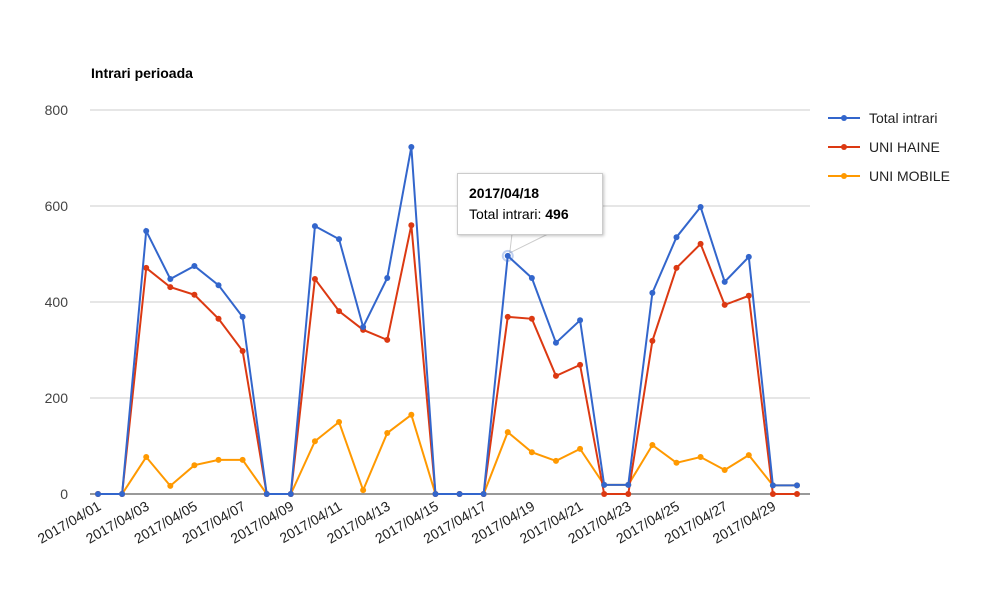 The width and height of the screenshot is (1000, 600). Describe the element at coordinates (557, 214) in the screenshot. I see `tooltip-value: 496` at that location.